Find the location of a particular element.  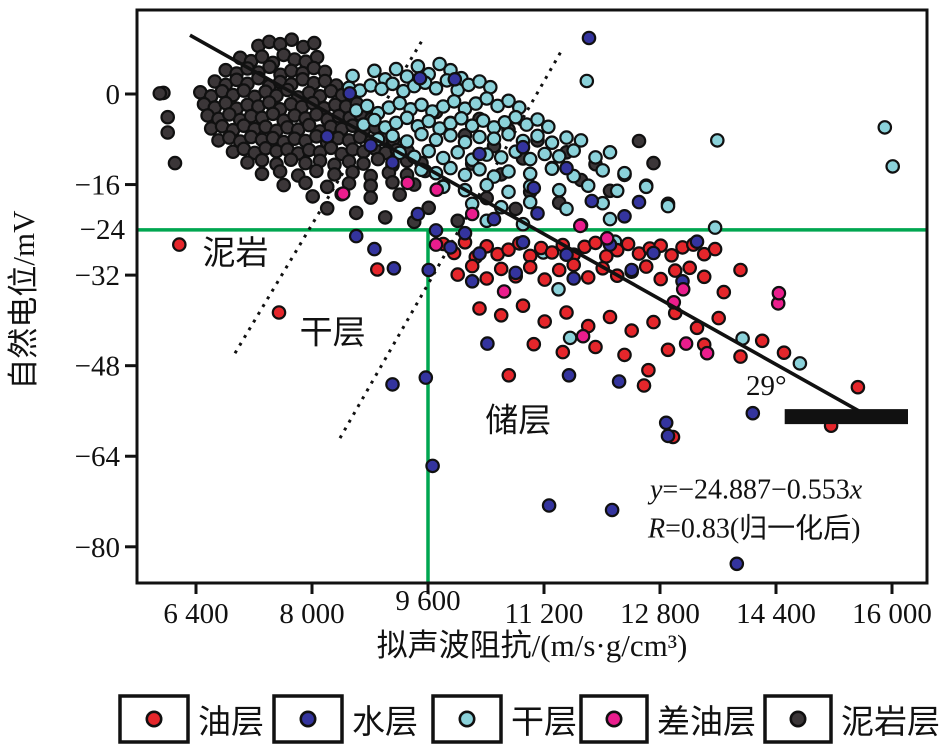

y-axis-title: 自然电位/mV is located at coordinates (23, 300).